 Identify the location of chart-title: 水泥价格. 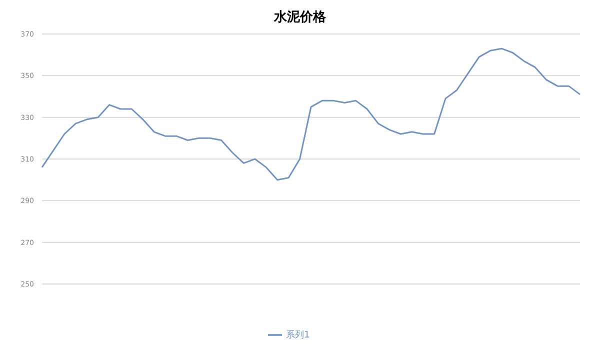
(299, 17).